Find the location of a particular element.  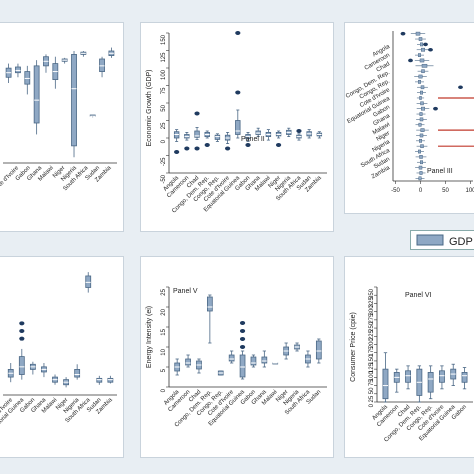

y-tick-label: 100 is located at coordinates (164, 74).